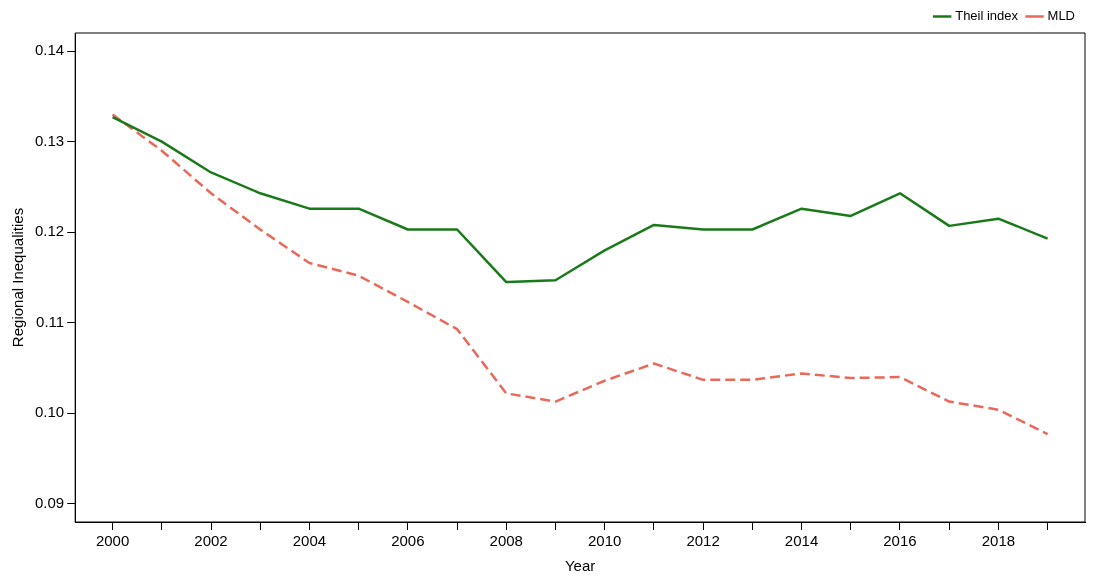 The image size is (1099, 584). I want to click on x-tick-label: 2002, so click(211, 541).